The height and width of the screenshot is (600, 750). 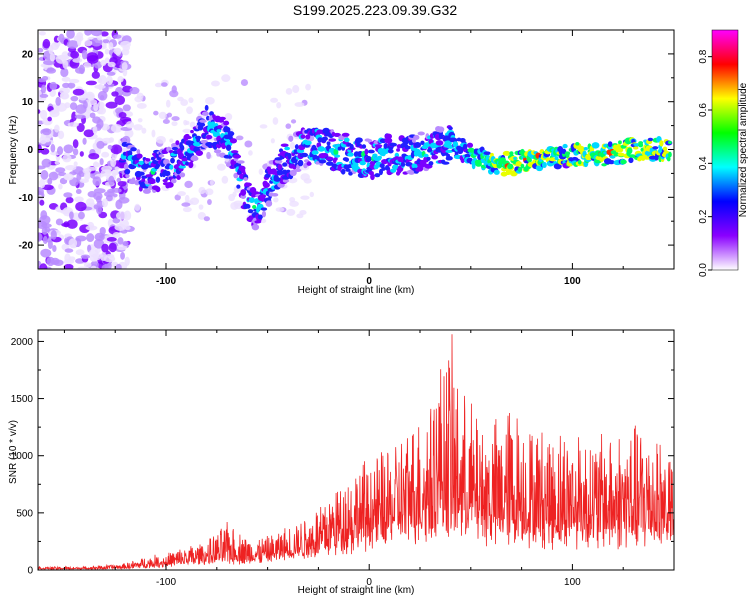 What do you see at coordinates (356, 290) in the screenshot?
I see `spectrogram-x-label: Height of straight line (km)` at bounding box center [356, 290].